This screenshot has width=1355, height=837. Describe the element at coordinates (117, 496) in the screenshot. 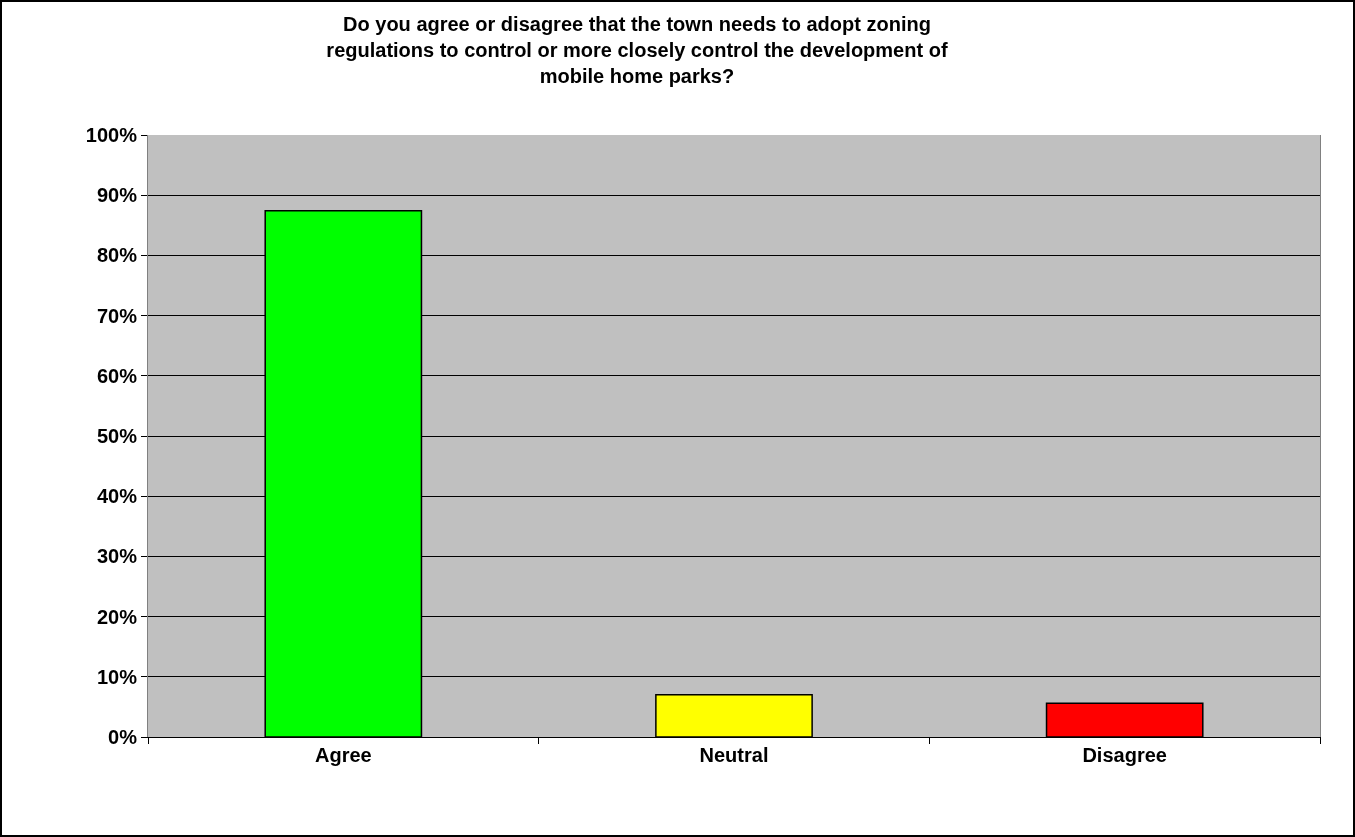

I see `y-tick-label: 40%` at that location.